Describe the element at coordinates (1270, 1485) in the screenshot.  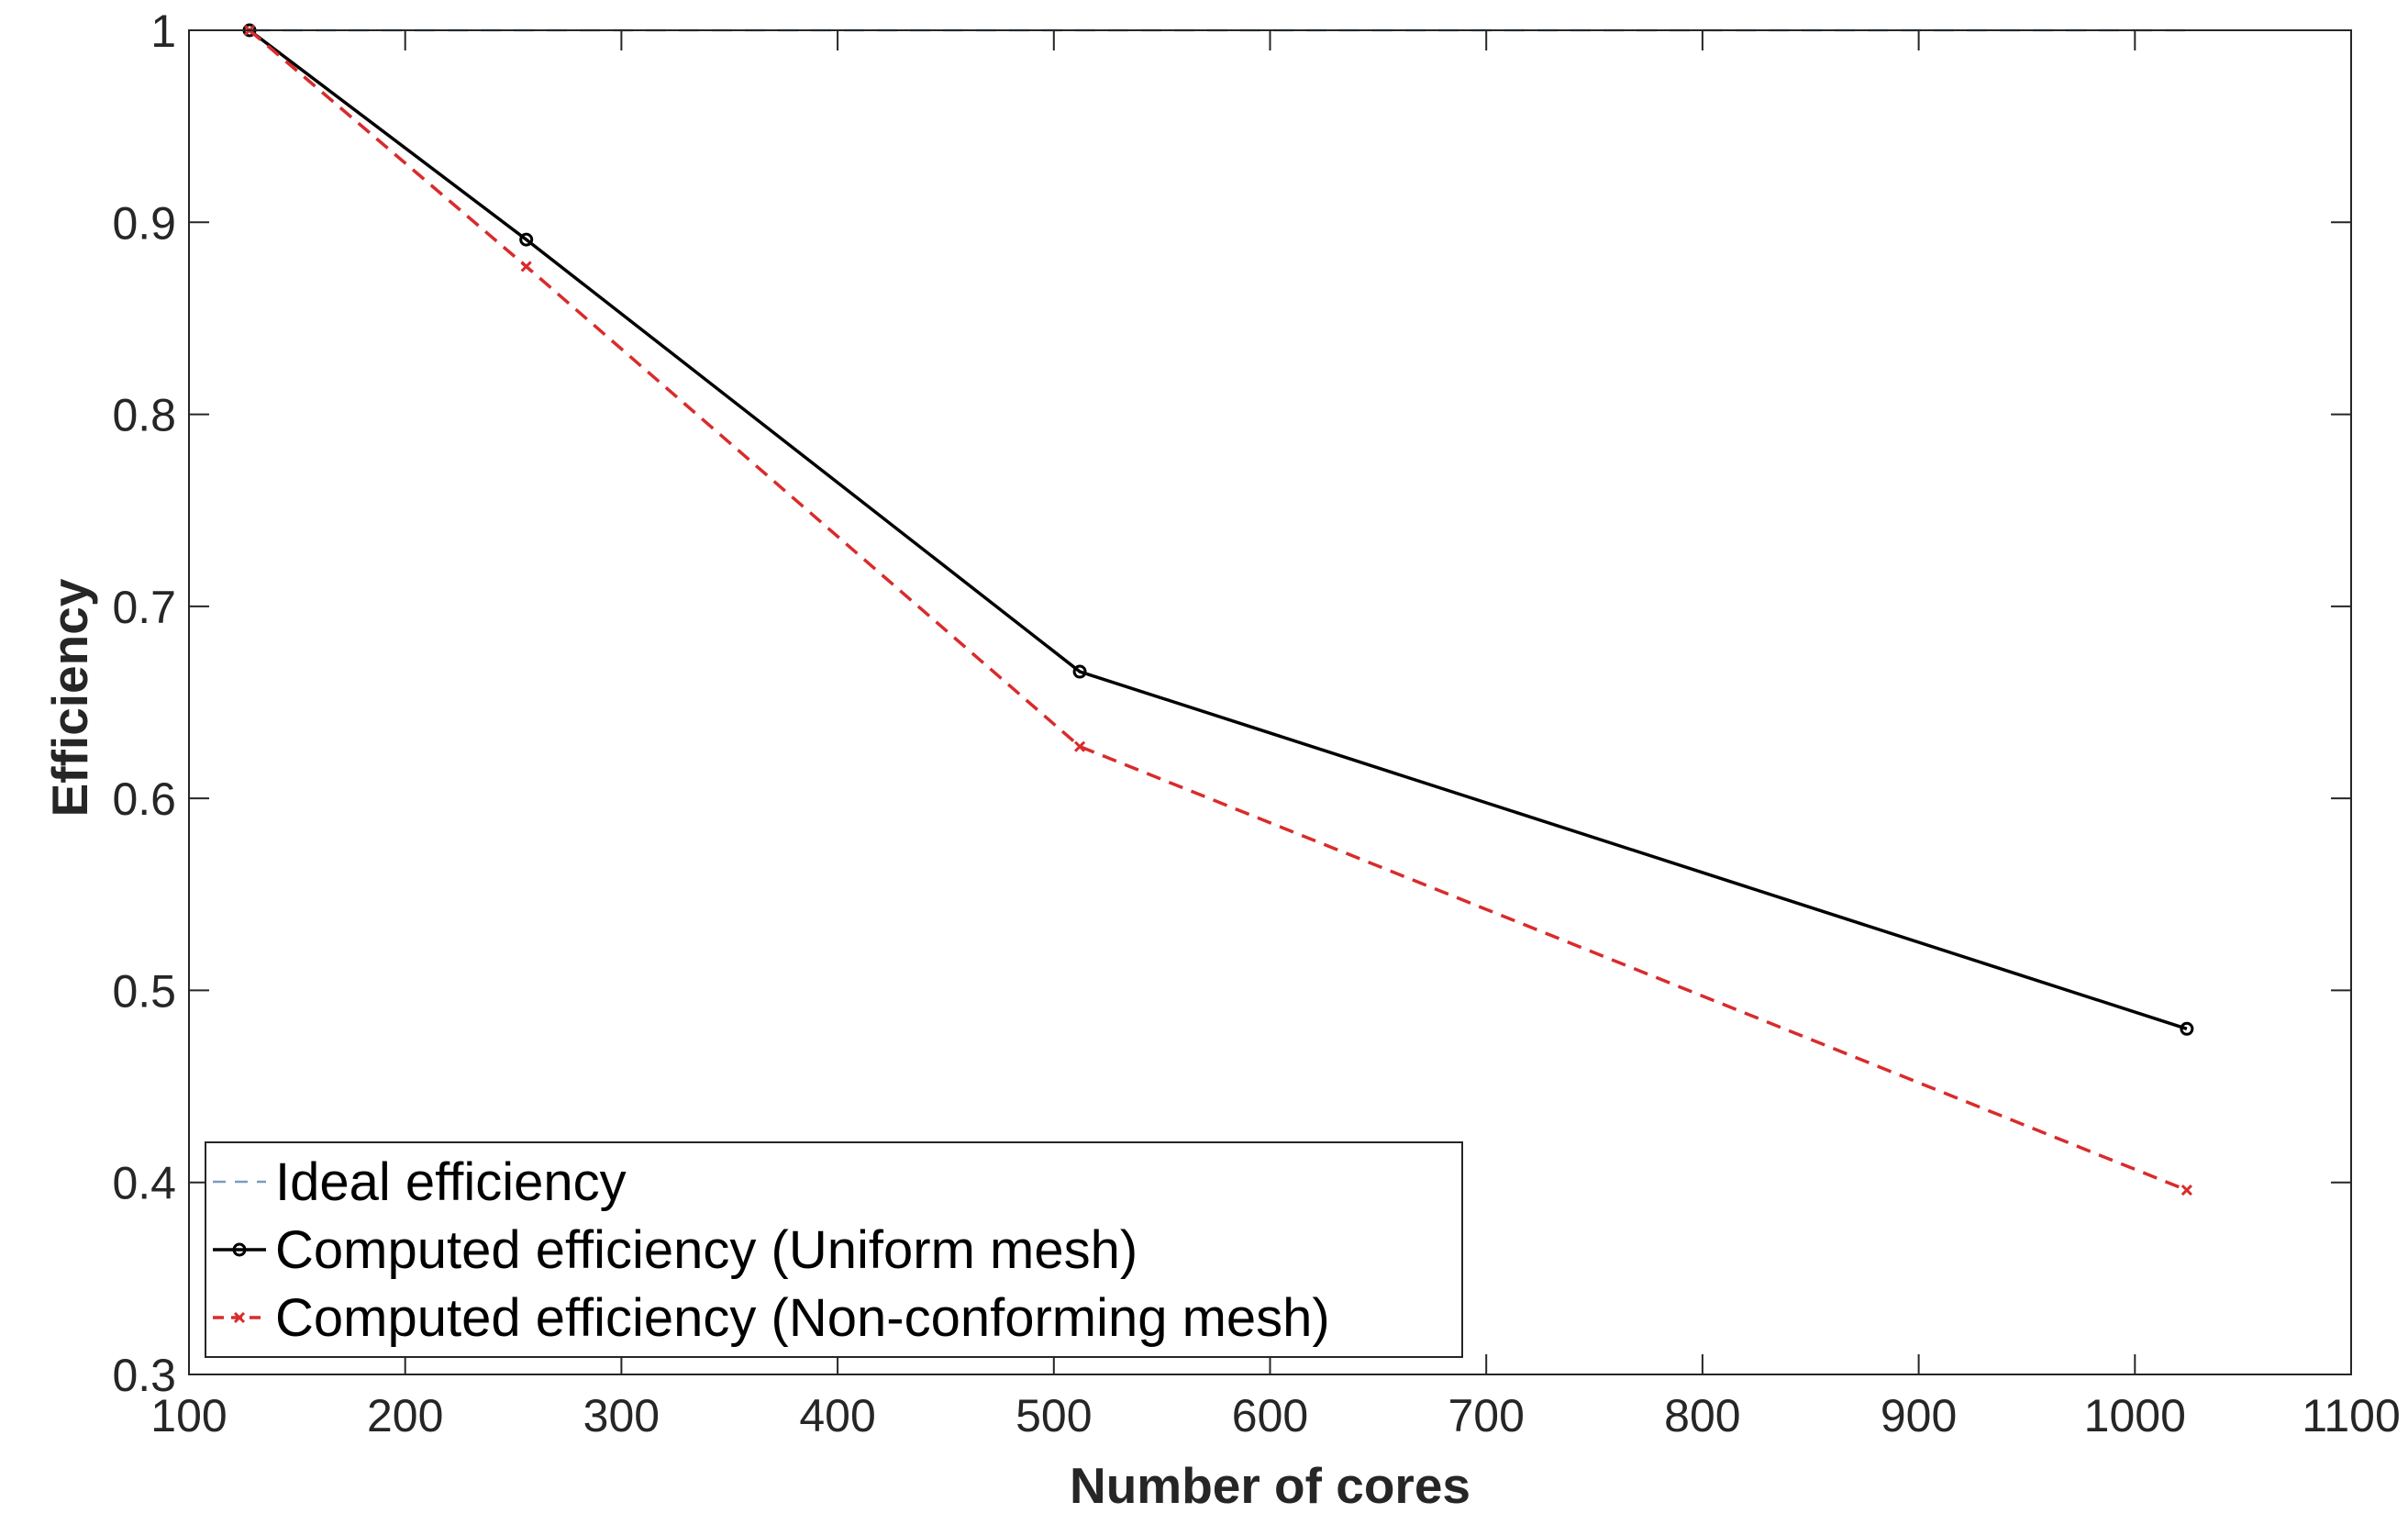
I see `x-axis-title: Number of cores` at that location.